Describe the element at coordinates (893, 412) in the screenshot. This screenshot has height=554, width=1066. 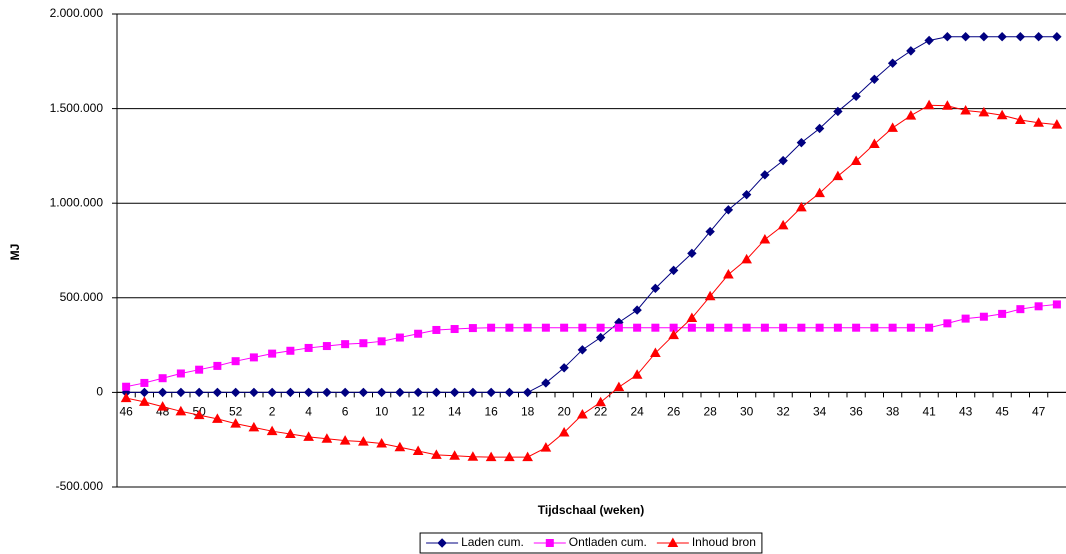
I see `x-tick-label: 38` at that location.